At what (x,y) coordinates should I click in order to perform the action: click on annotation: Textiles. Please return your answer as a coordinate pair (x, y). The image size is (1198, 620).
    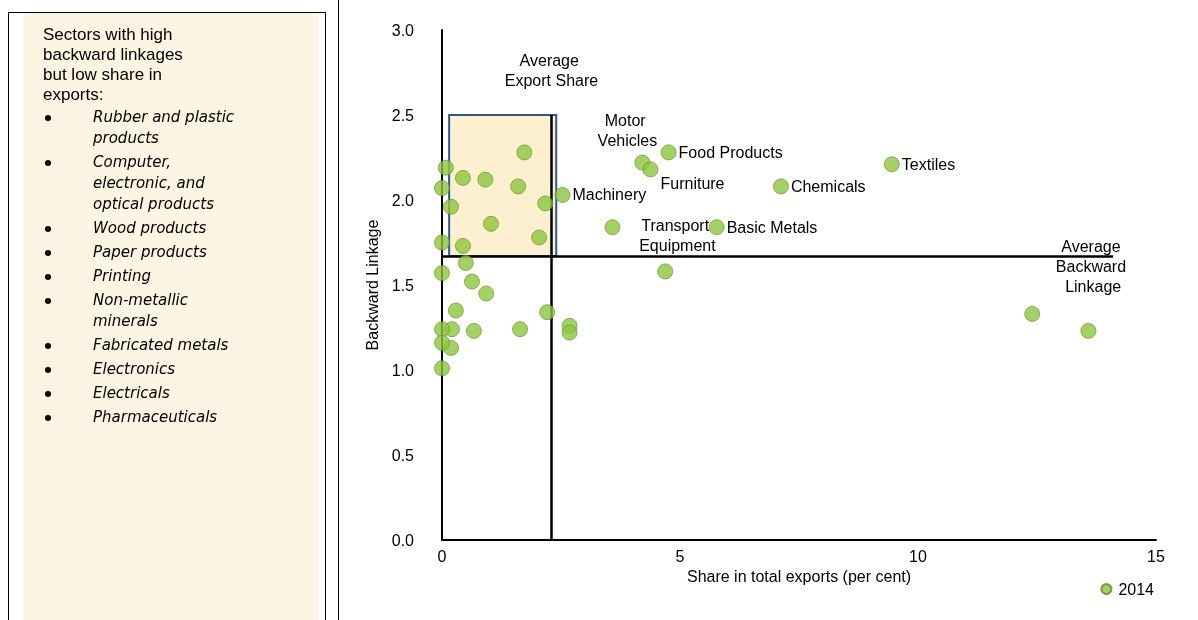
    Looking at the image, I should click on (928, 164).